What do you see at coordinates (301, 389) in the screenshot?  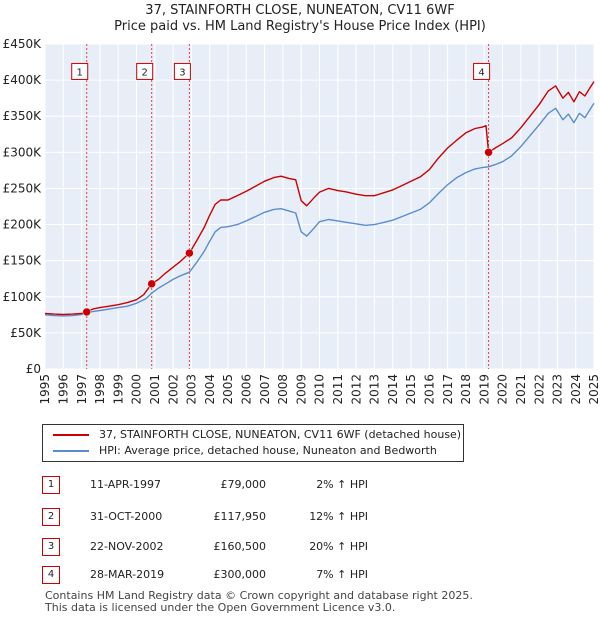 I see `x-tick-label: 2009` at bounding box center [301, 389].